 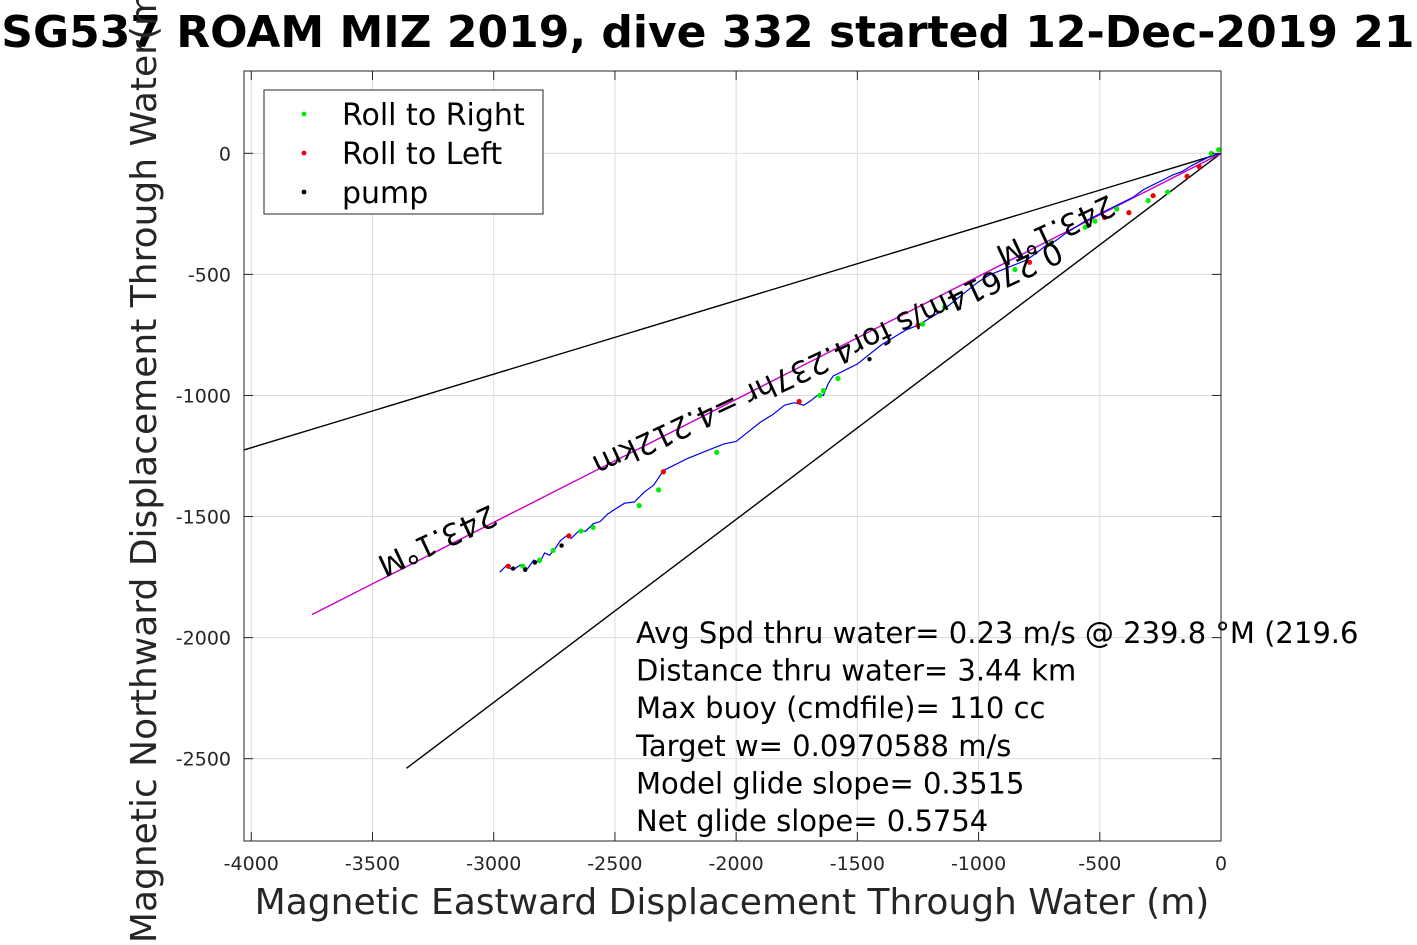 I want to click on y-tick-label: -1000, so click(x=203, y=396).